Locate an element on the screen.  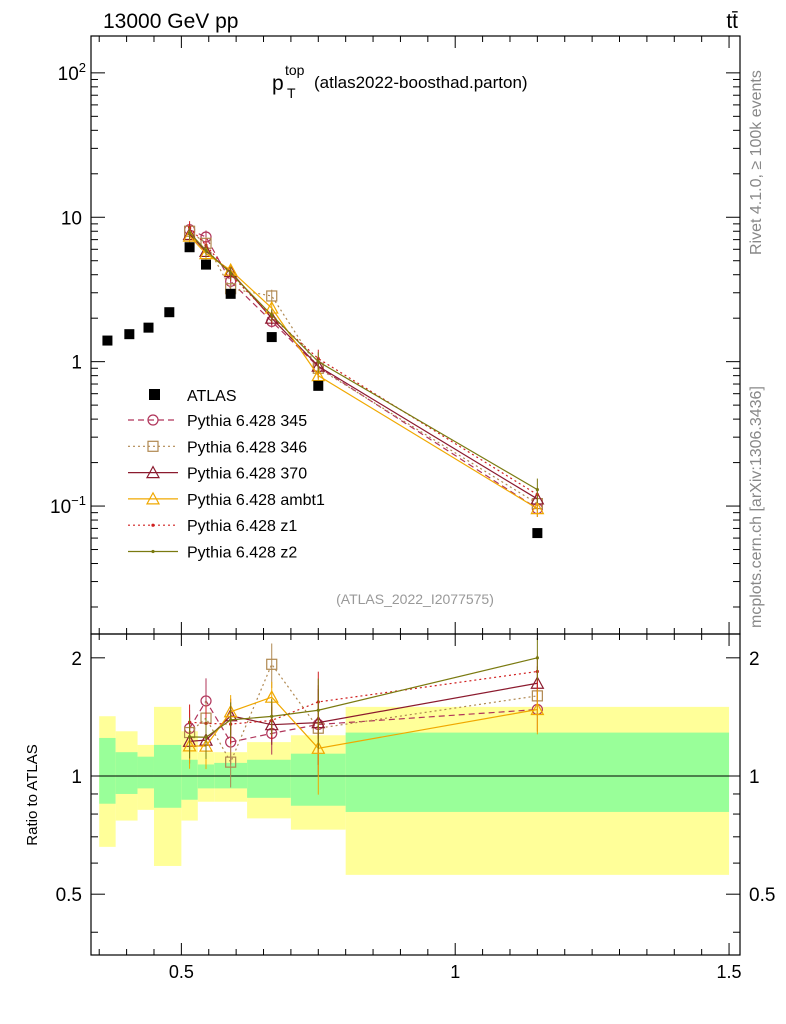
ratio-plot is located at coordinates (363, 716).